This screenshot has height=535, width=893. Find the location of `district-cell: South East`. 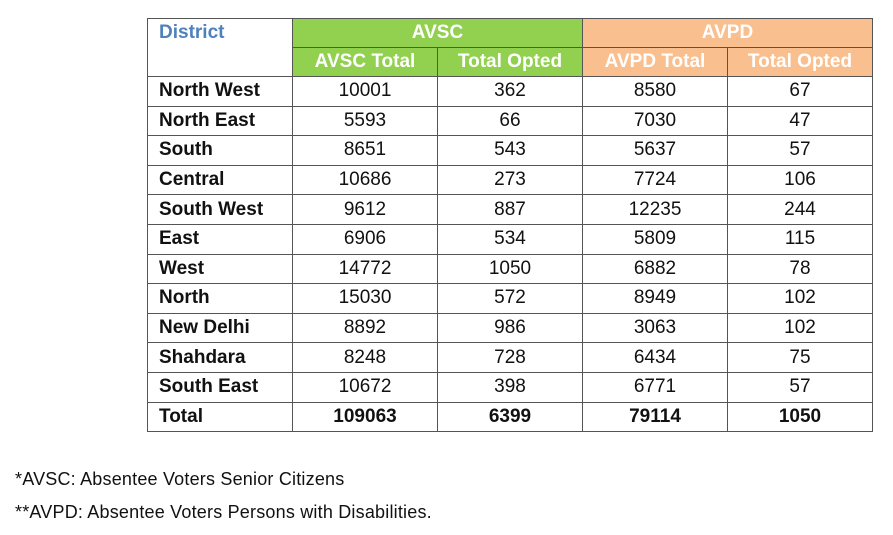

district-cell: South East is located at coordinates (220, 387).